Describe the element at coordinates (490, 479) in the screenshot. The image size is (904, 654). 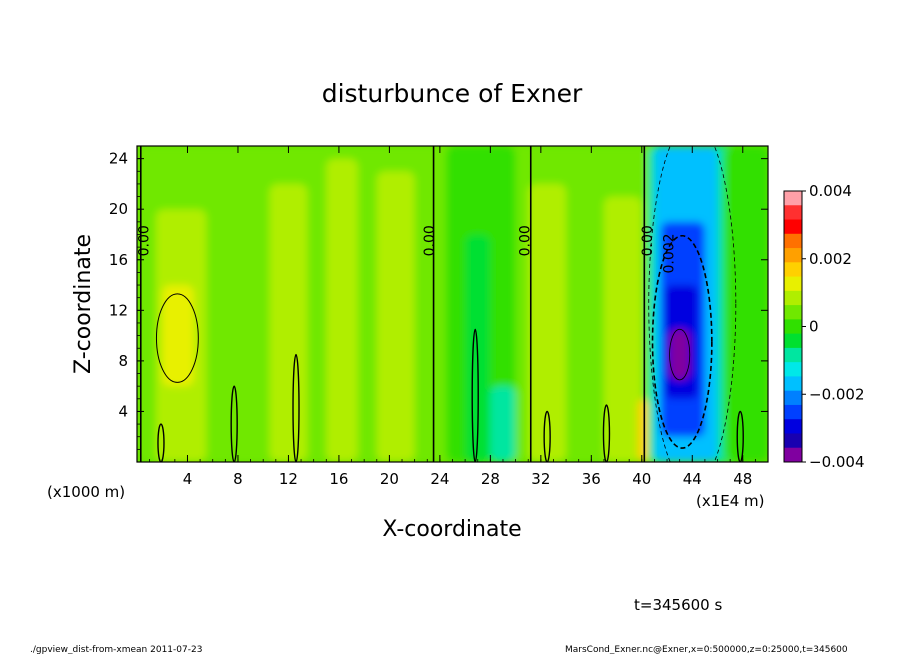
I see `x-tick-label-28: 28` at that location.